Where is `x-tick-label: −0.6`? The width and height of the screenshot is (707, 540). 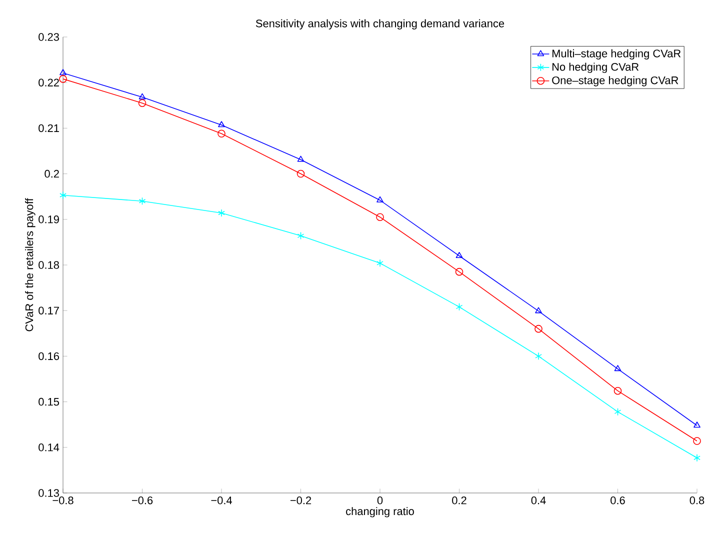
x-tick-label: −0.6 is located at coordinates (142, 500).